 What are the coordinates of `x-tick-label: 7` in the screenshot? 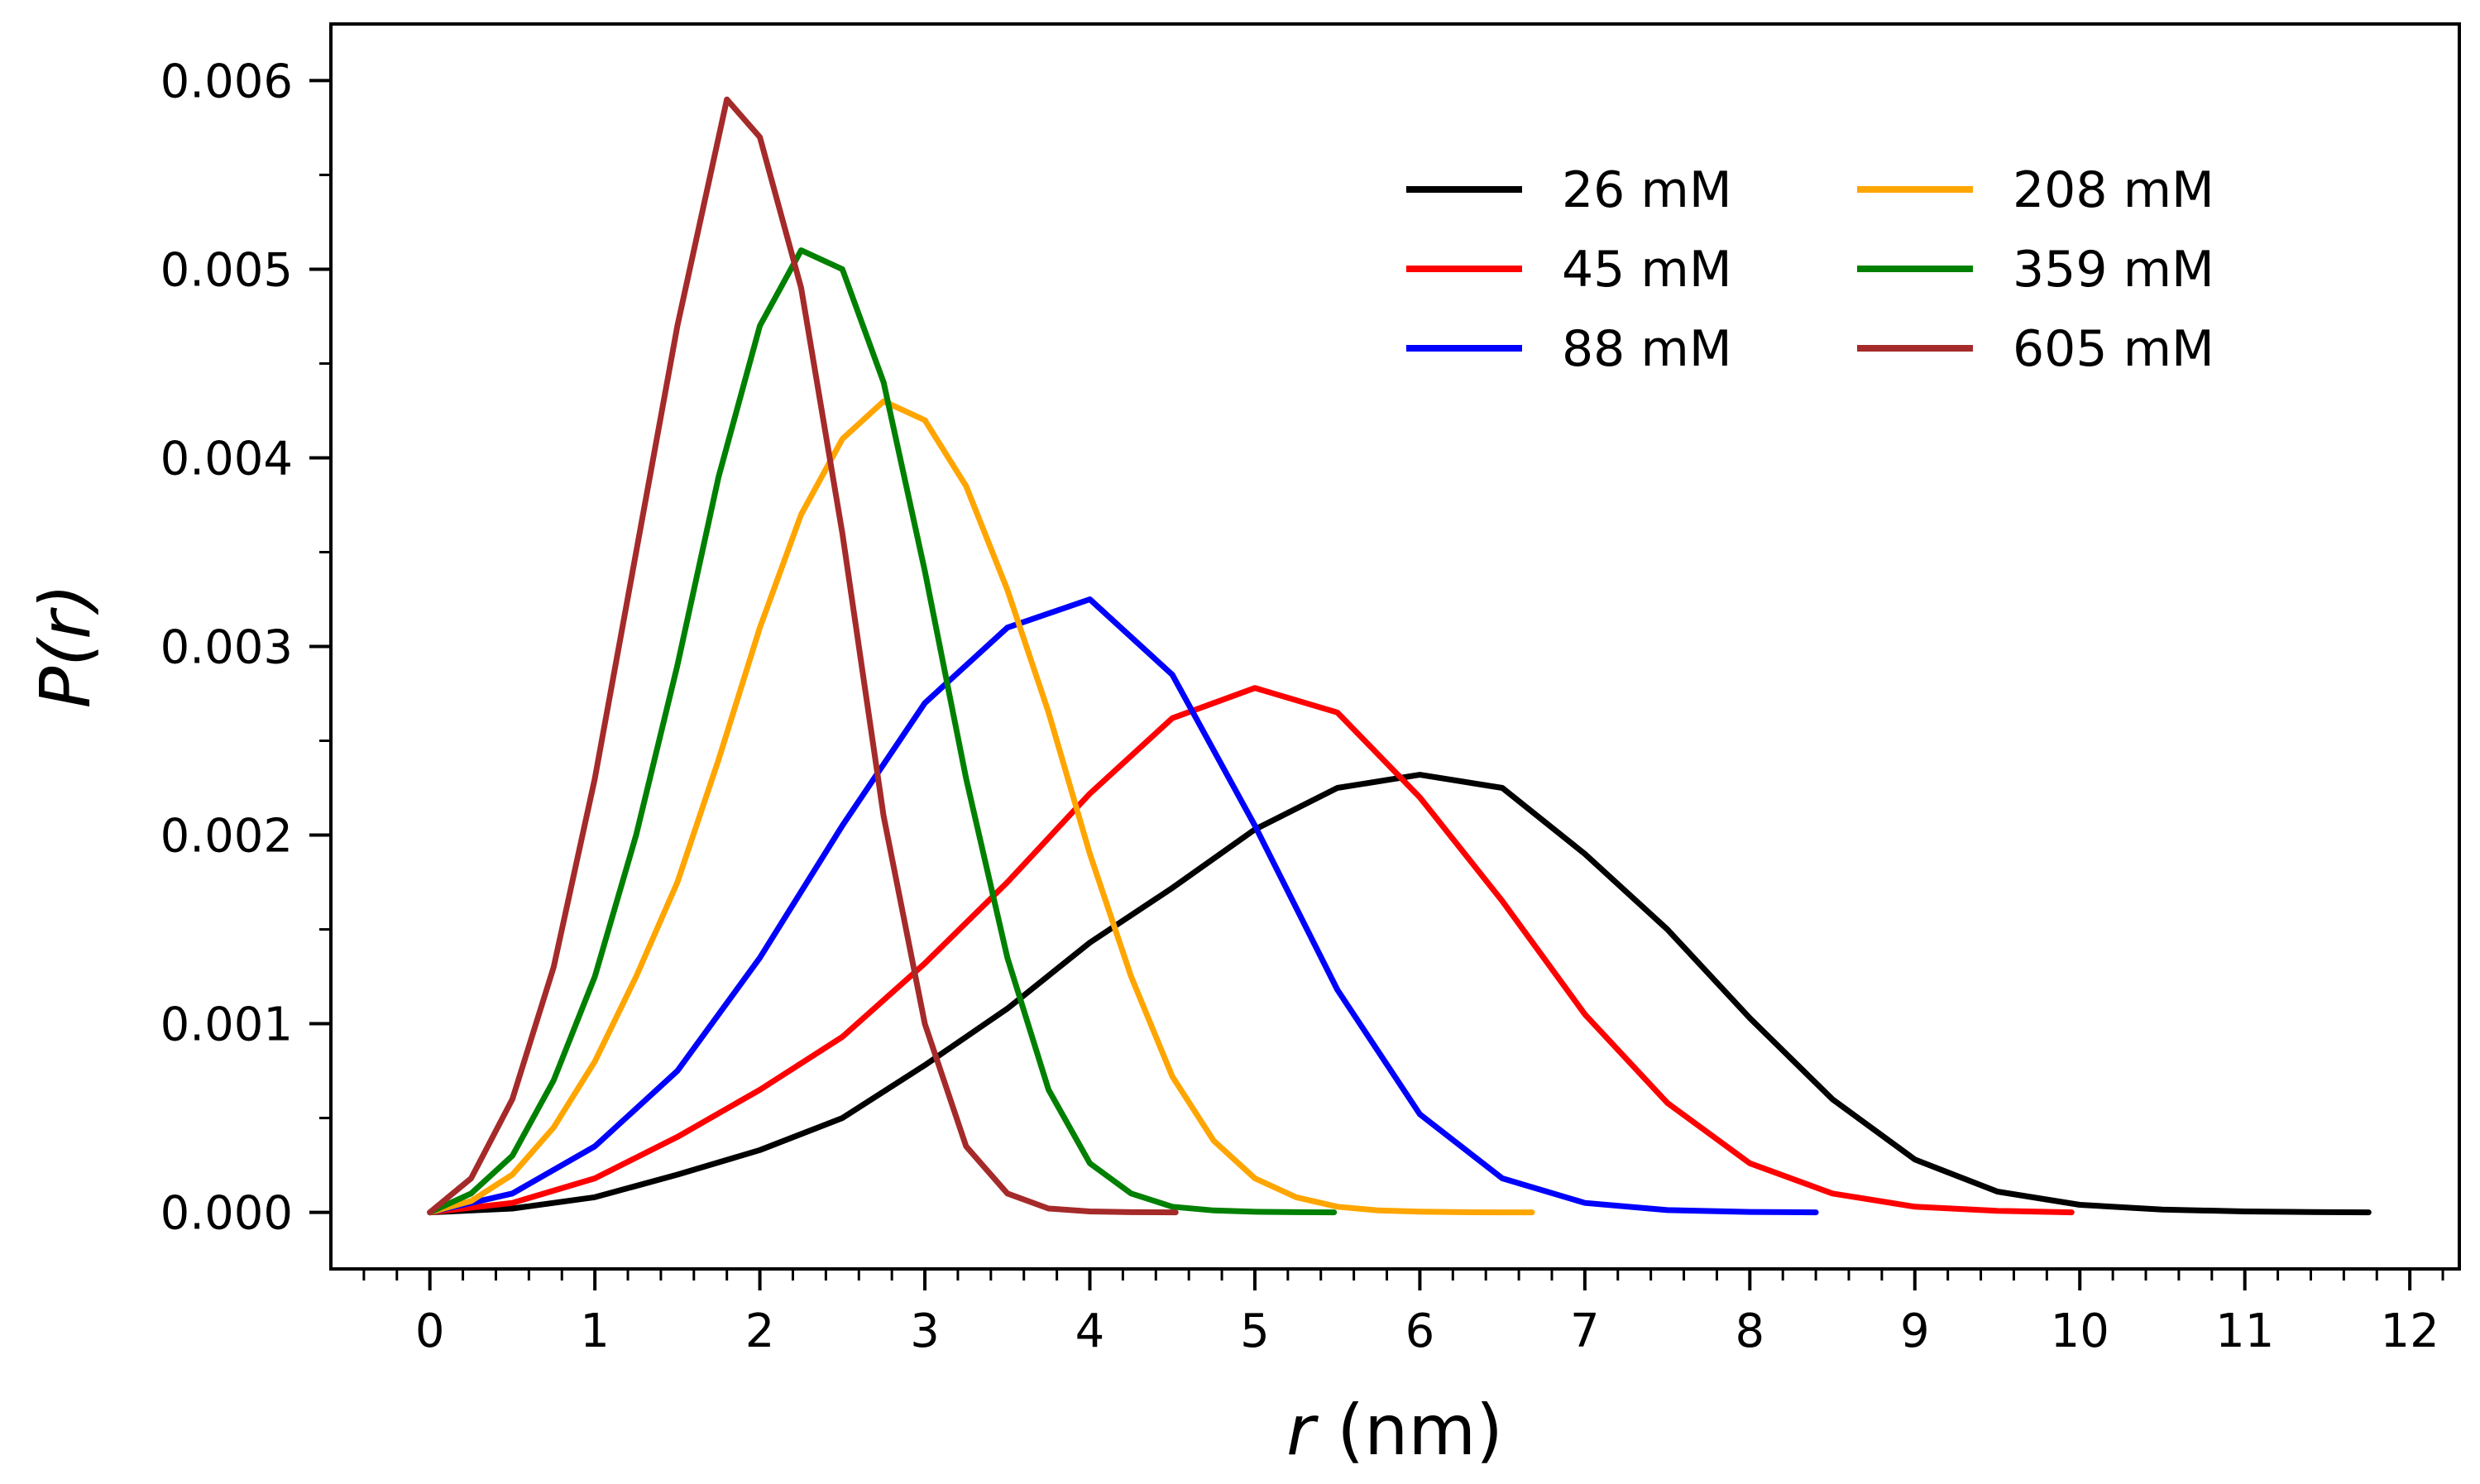 It's located at (1585, 1331).